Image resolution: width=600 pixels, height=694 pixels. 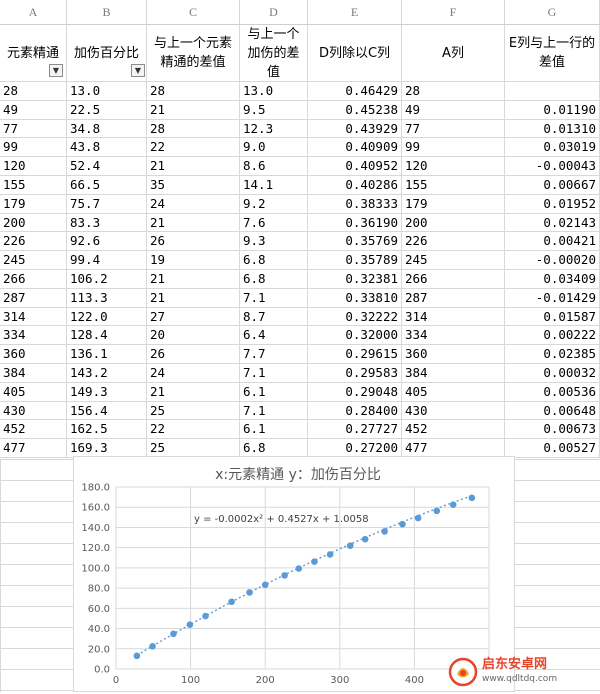 What do you see at coordinates (107, 185) in the screenshot?
I see `table-cell: 66.5` at bounding box center [107, 185].